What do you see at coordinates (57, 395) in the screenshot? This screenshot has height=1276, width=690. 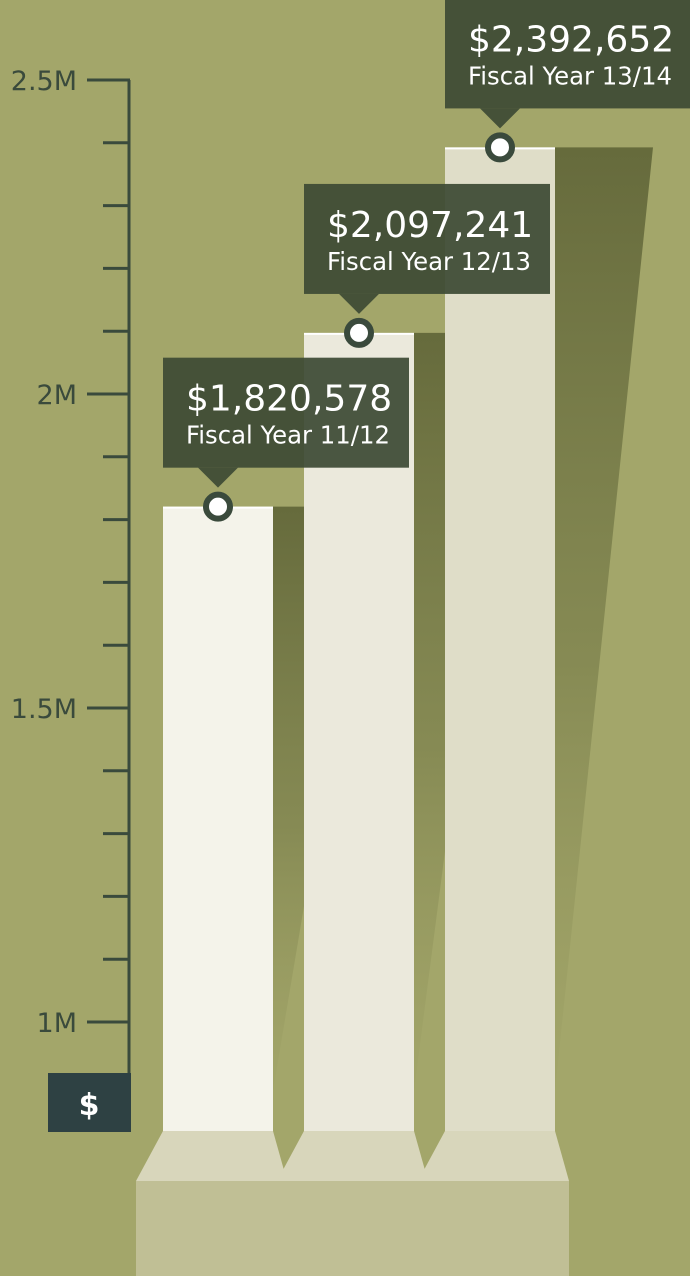 I see `y-tick-label: 2M` at bounding box center [57, 395].